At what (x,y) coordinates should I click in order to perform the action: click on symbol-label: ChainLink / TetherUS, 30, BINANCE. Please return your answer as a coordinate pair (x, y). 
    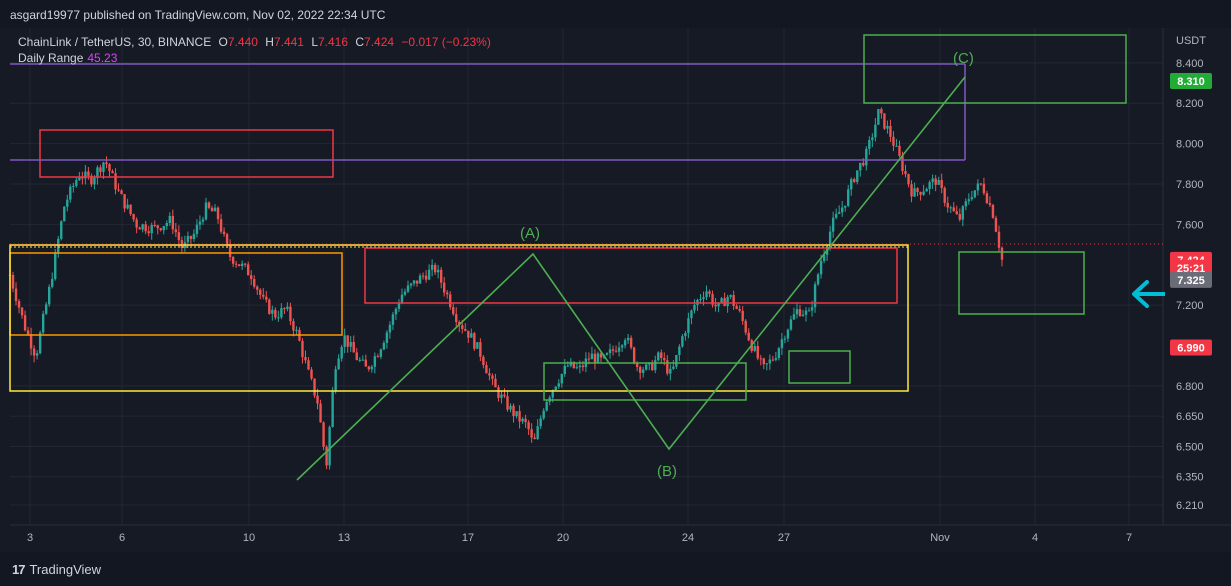
    Looking at the image, I should click on (115, 42).